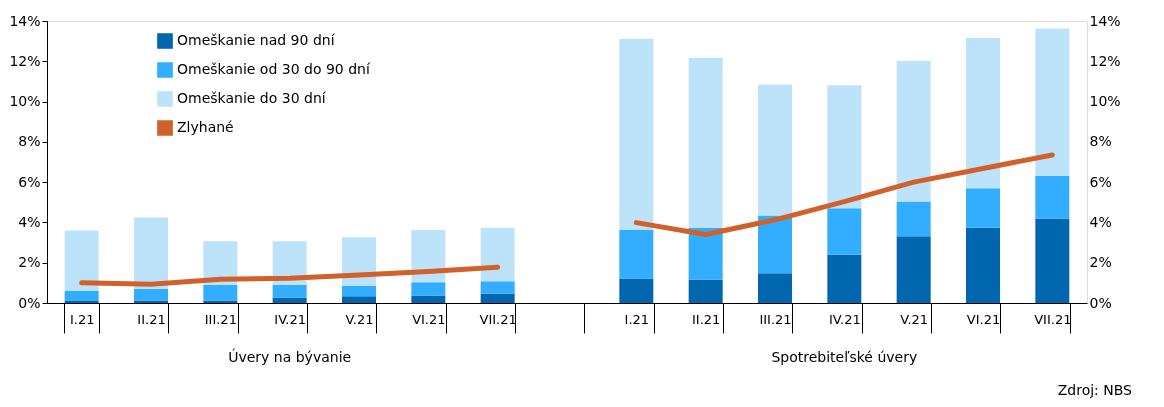  I want to click on y-tick-label: 2%, so click(29, 262).